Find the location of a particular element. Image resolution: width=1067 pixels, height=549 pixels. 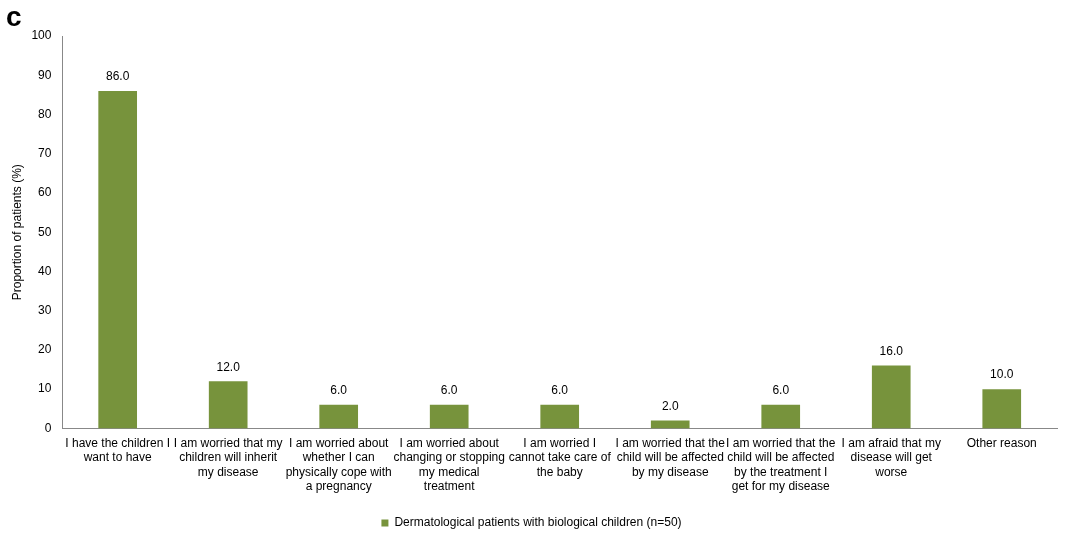

data-label: 86.0 is located at coordinates (118, 76).